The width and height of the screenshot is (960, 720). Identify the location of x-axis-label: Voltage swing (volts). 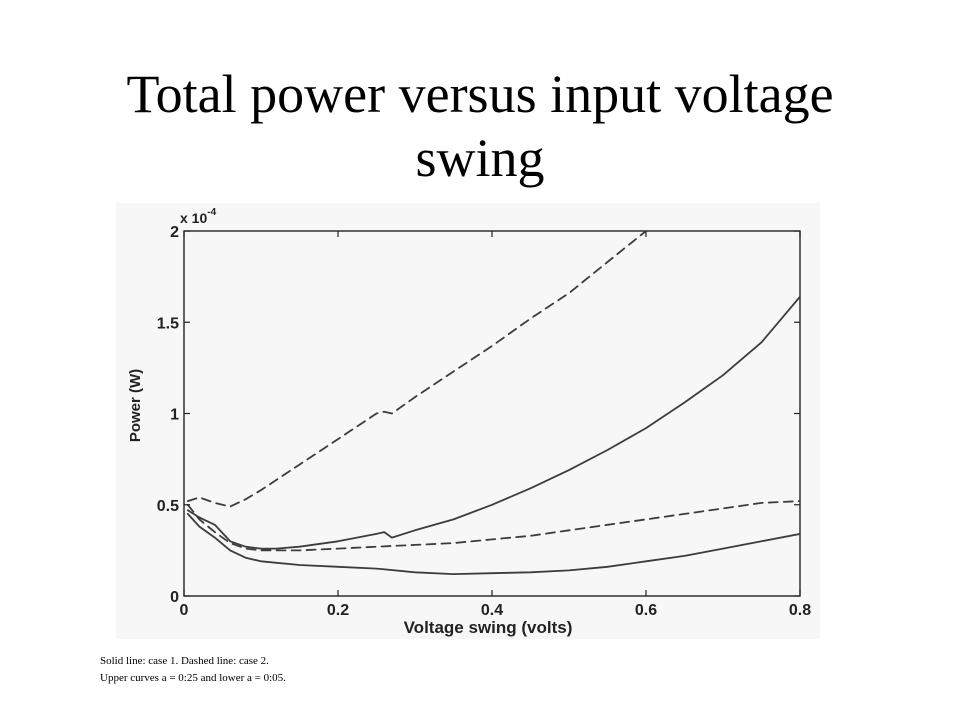
(488, 627).